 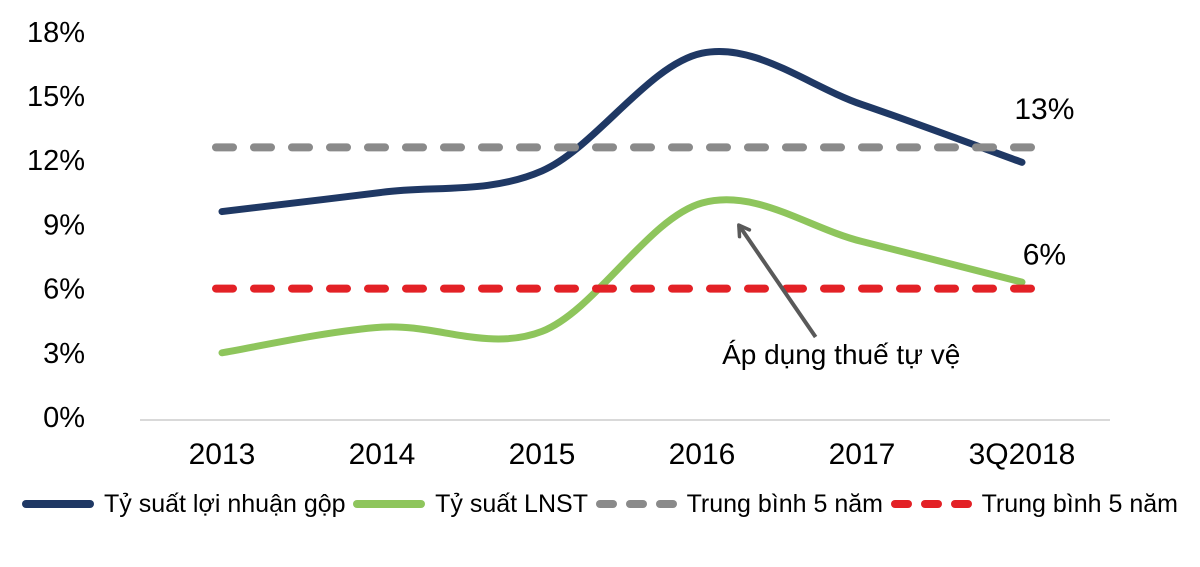 What do you see at coordinates (382, 454) in the screenshot?
I see `x-tick-label: 2014` at bounding box center [382, 454].